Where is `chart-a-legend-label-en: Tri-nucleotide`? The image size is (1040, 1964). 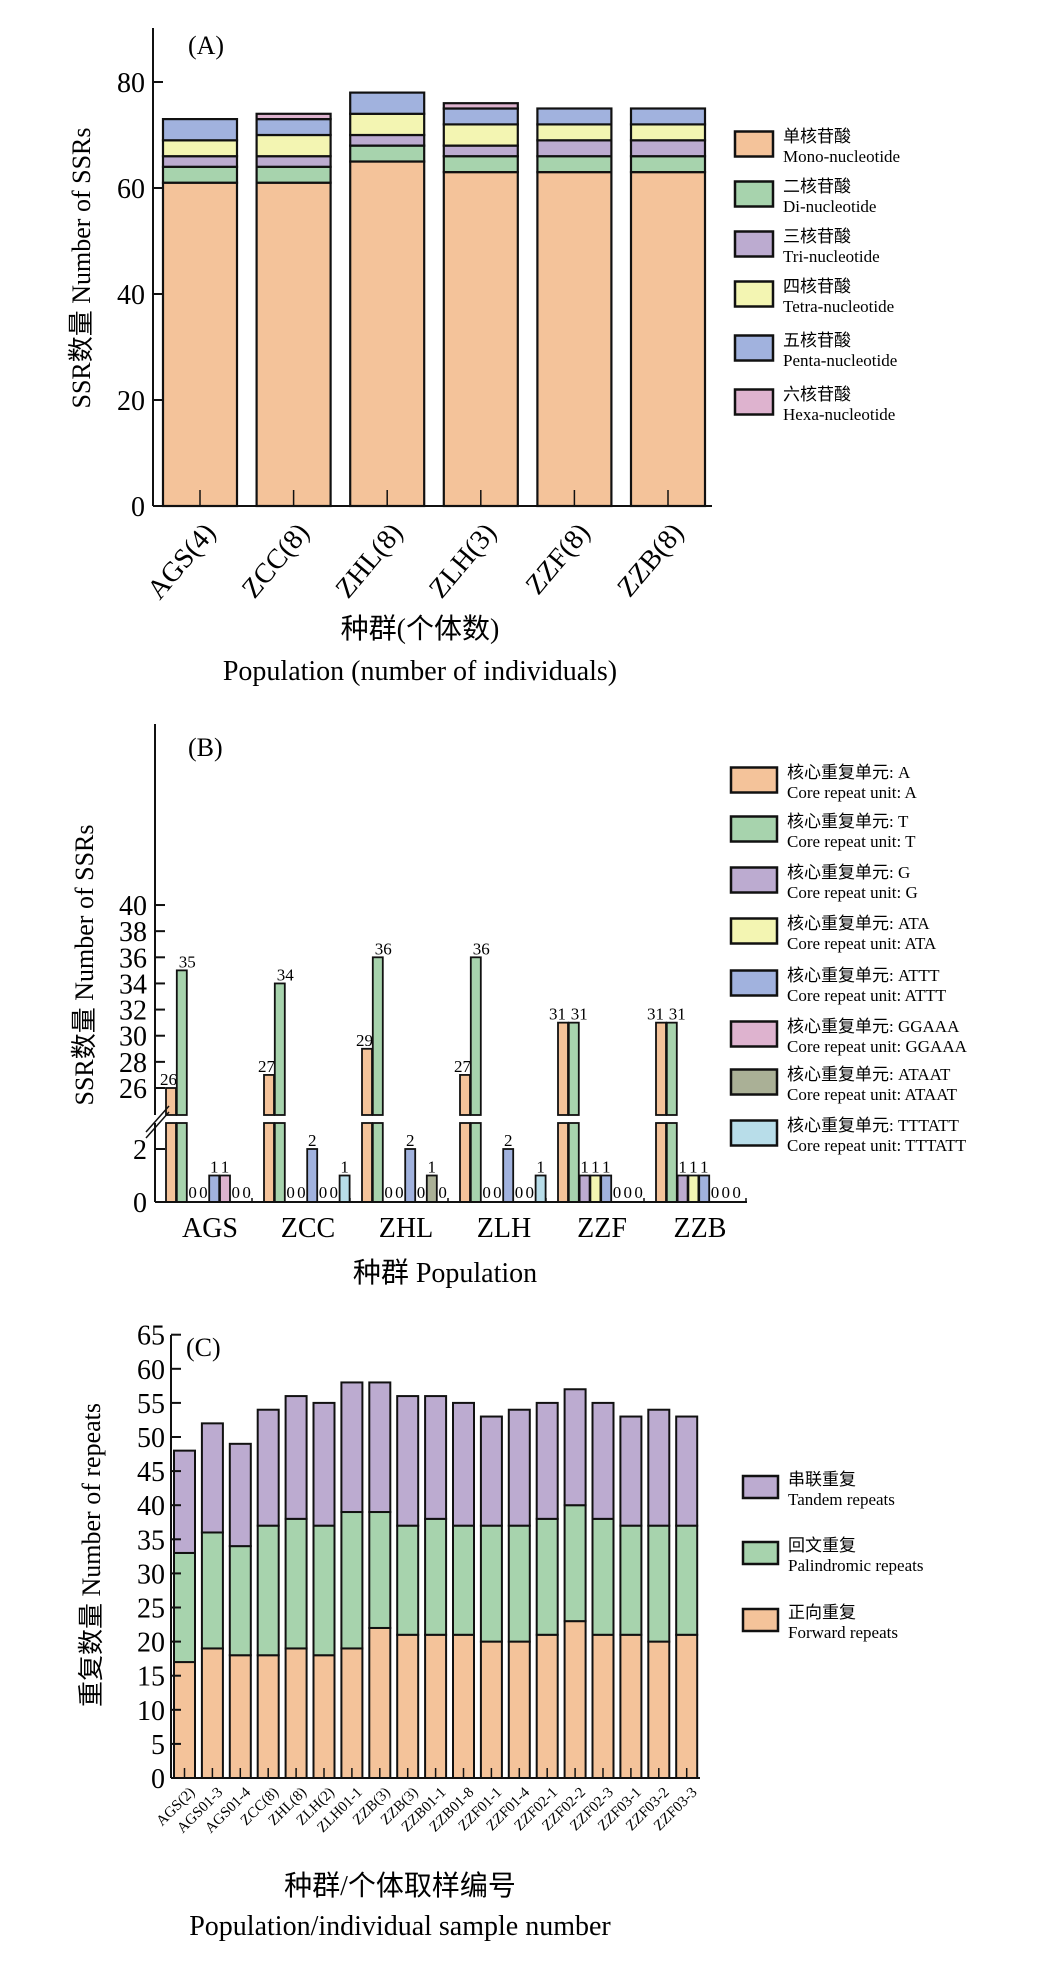 chart-a-legend-label-en: Tri-nucleotide is located at coordinates (831, 256).